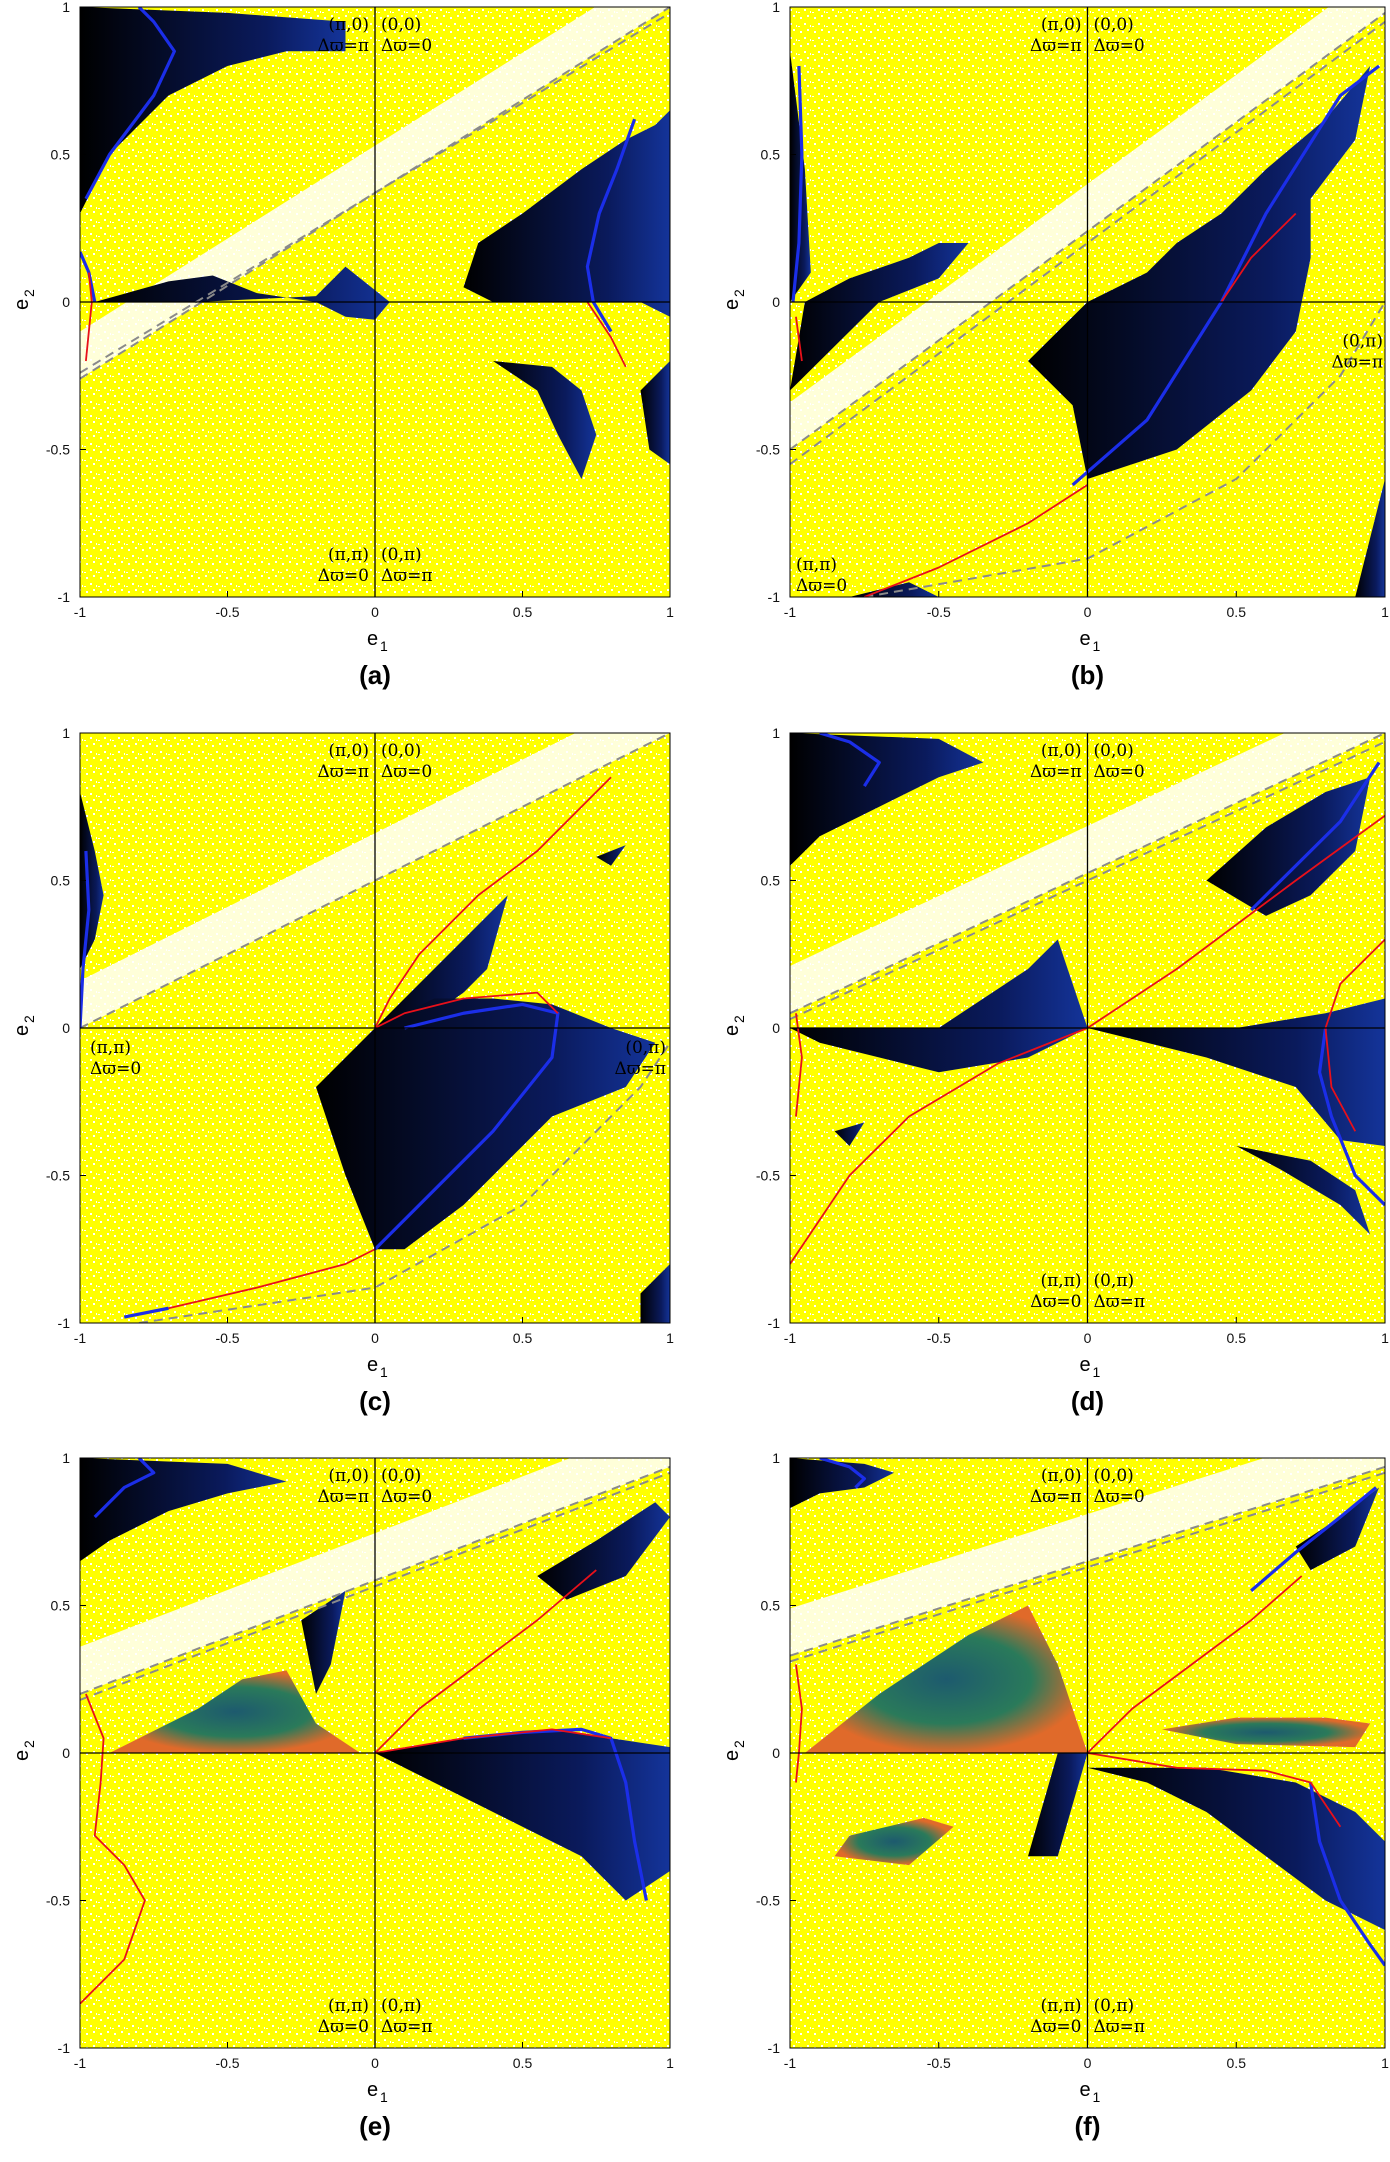 This screenshot has width=1390, height=2162. Describe the element at coordinates (61, 155) in the screenshot. I see `y-tick-label: 0.5` at that location.